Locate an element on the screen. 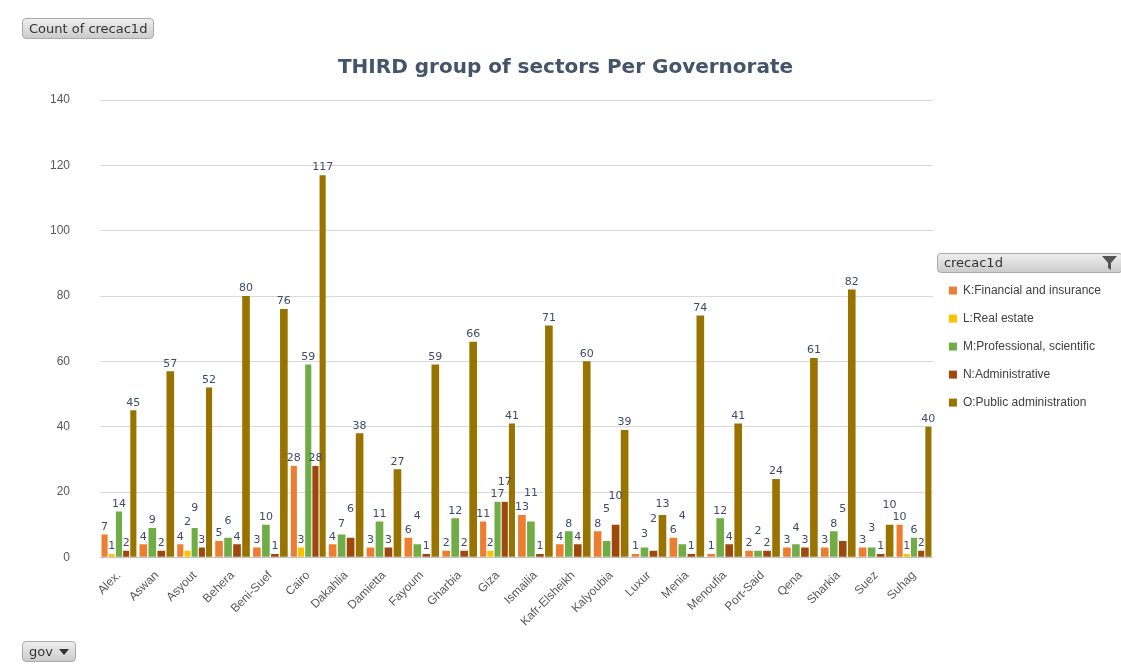 The height and width of the screenshot is (672, 1121). y-tick-label: 20 is located at coordinates (63, 491).